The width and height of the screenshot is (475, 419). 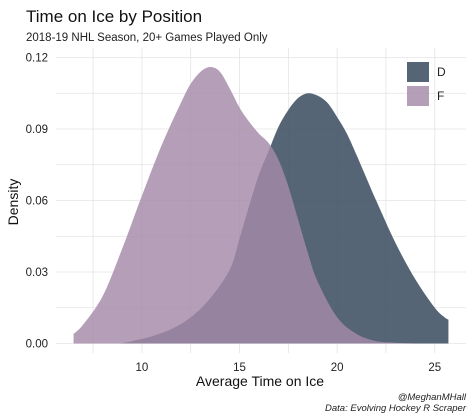 I want to click on y-axis-ticks: 0.00 0.03 0.06 0.09 0.12, so click(x=37, y=202).